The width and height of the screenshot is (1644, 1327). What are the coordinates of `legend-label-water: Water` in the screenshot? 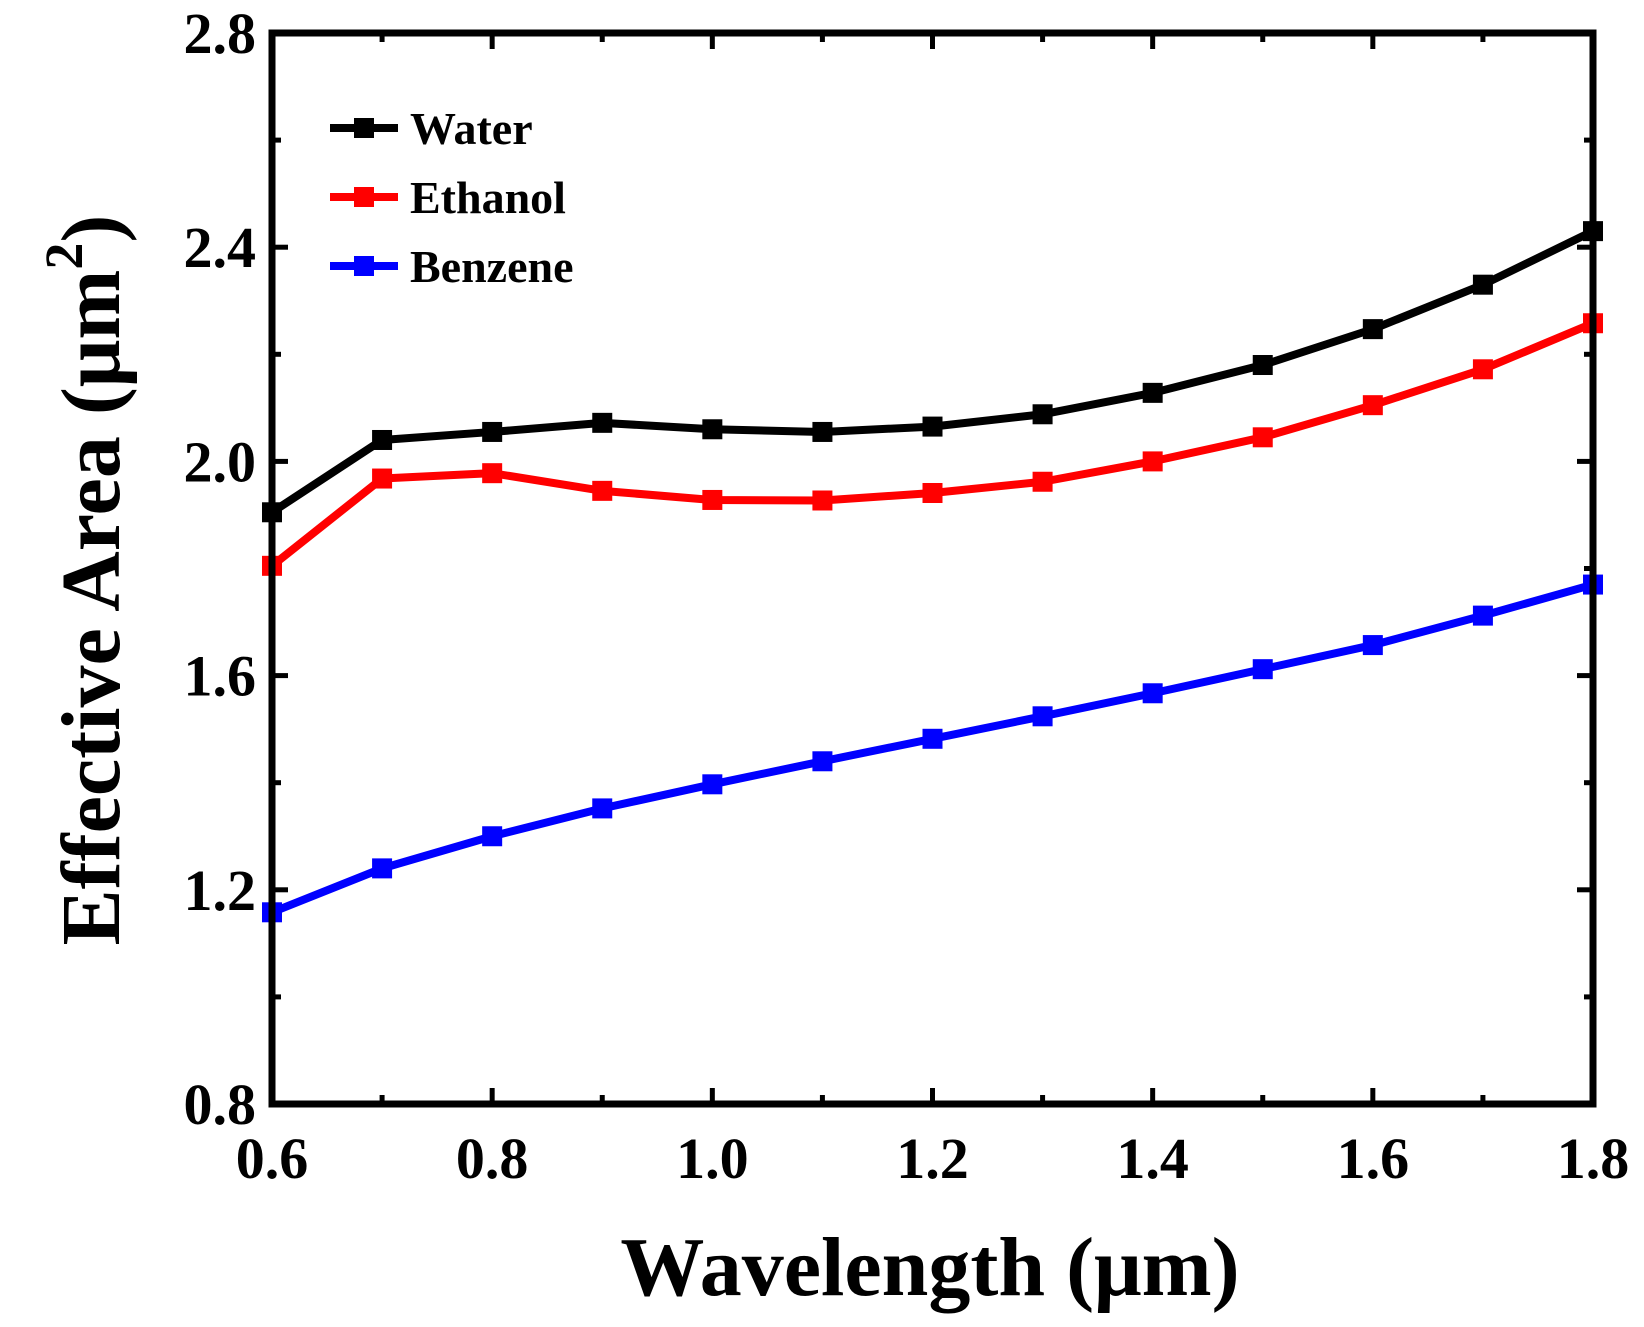 It's located at (471, 128).